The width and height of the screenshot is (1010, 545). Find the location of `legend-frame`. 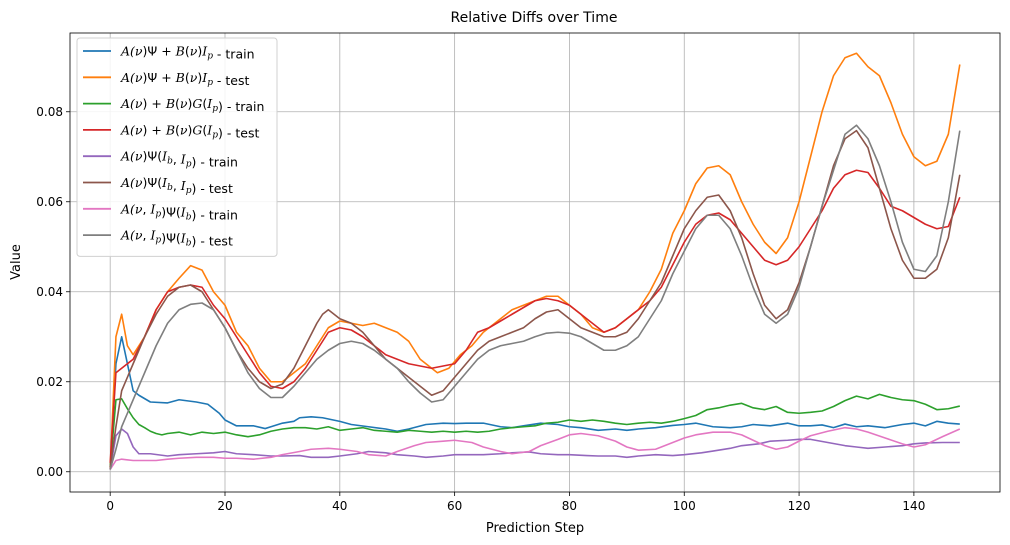

legend-frame is located at coordinates (177, 147).